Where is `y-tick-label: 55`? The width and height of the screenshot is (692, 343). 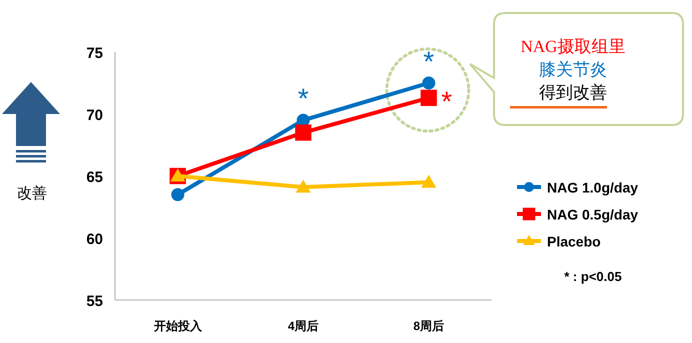
y-tick-label: 55 is located at coordinates (94, 301).